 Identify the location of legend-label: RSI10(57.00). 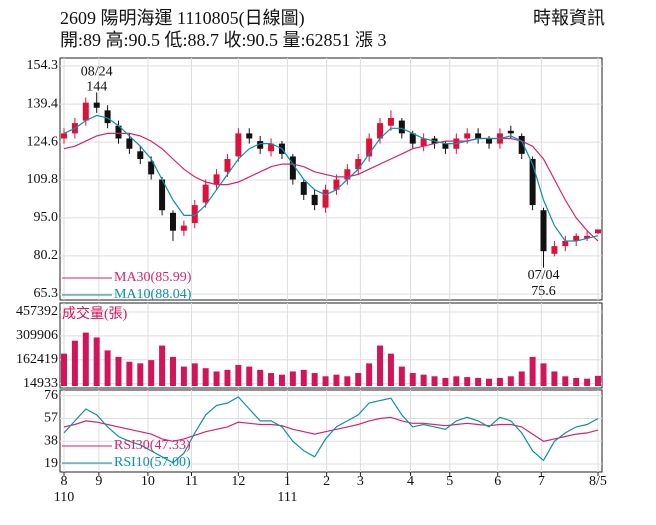
(152, 462).